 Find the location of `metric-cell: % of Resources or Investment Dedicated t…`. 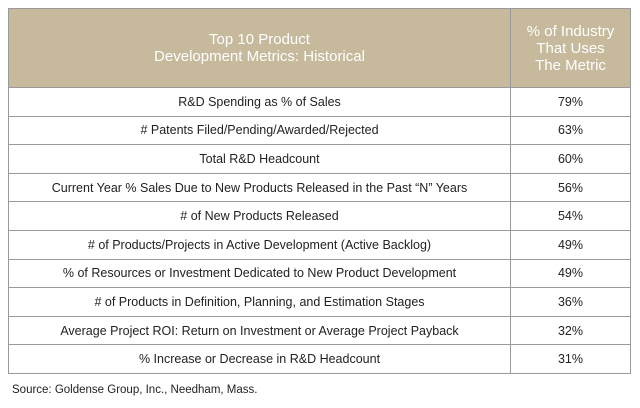

metric-cell: % of Resources or Investment Dedicated t… is located at coordinates (259, 273).